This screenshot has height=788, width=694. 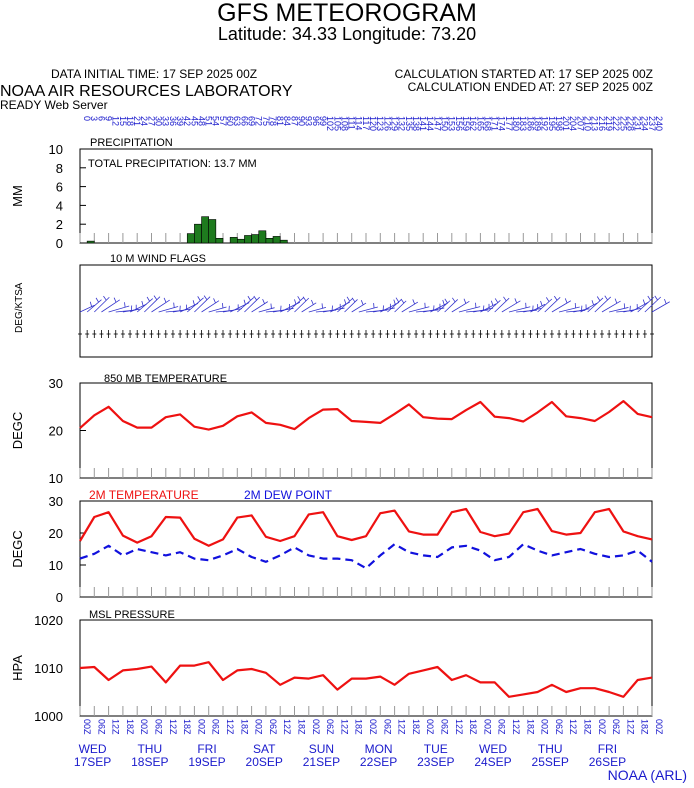 I want to click on top-hour-label: 54, so click(x=216, y=121).